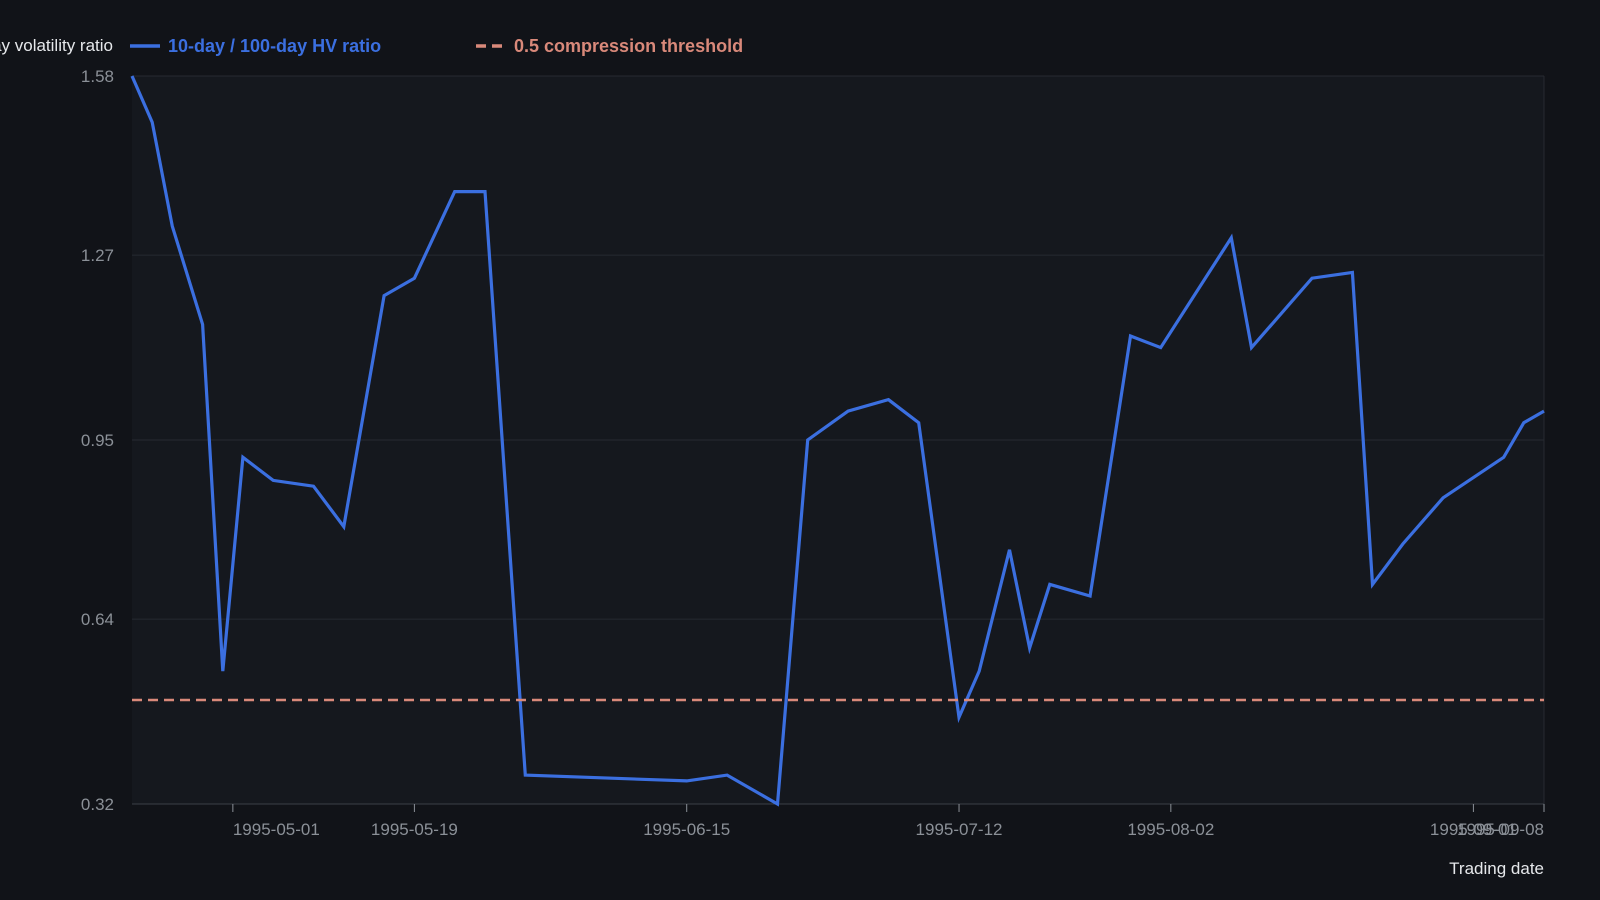 The height and width of the screenshot is (900, 1600). I want to click on x-axis-title: Trading date, so click(1496, 868).